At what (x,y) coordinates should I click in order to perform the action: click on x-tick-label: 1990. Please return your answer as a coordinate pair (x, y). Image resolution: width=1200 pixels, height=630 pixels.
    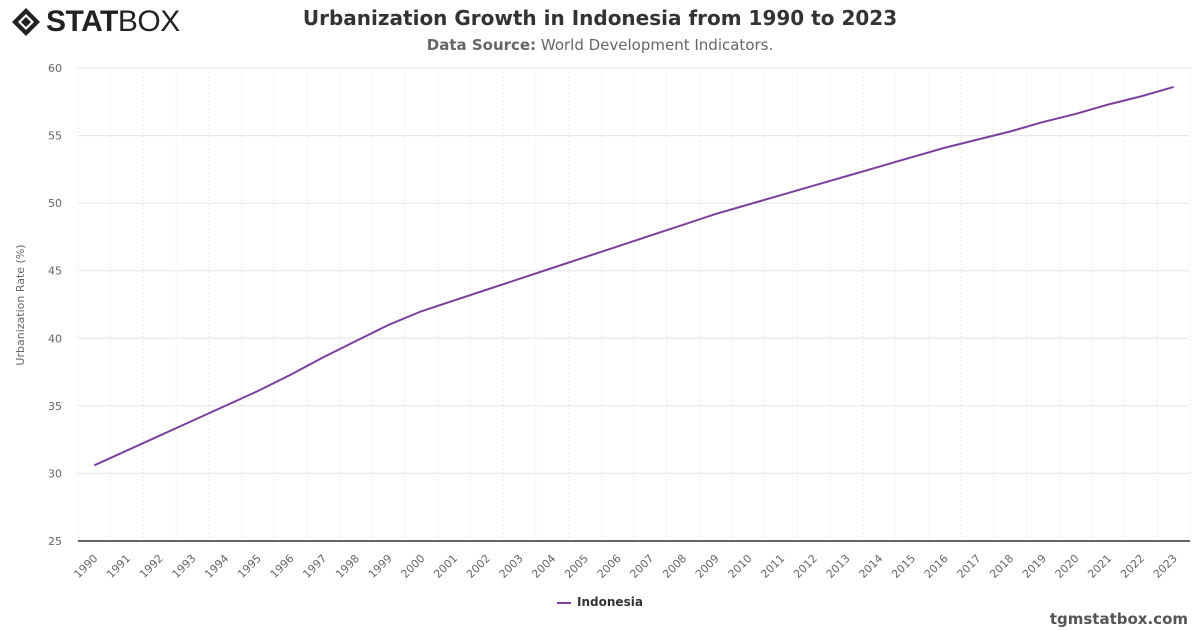
    Looking at the image, I should click on (85, 566).